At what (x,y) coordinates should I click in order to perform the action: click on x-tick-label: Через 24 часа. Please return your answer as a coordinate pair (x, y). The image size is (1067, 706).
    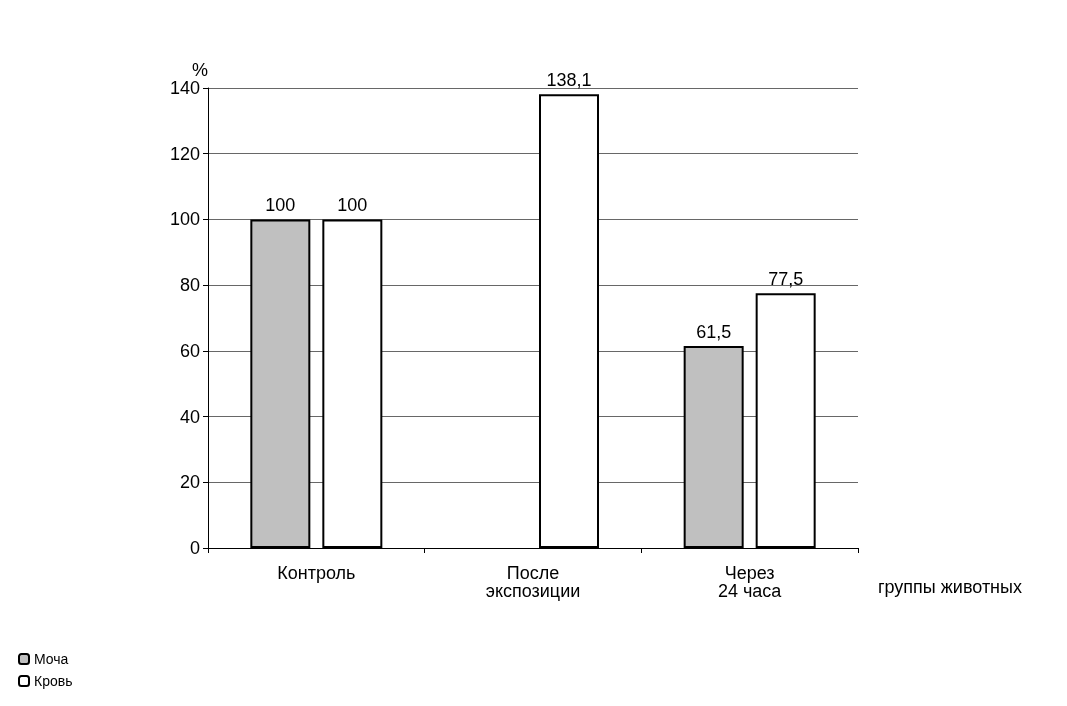
    Looking at the image, I should click on (750, 582).